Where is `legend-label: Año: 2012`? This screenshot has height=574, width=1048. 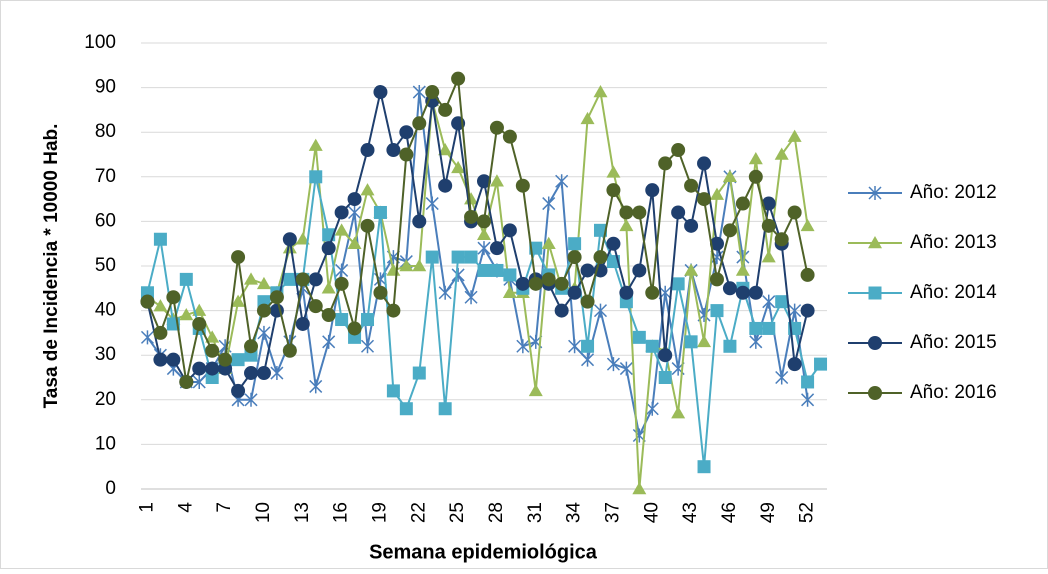 legend-label: Año: 2012 is located at coordinates (953, 192).